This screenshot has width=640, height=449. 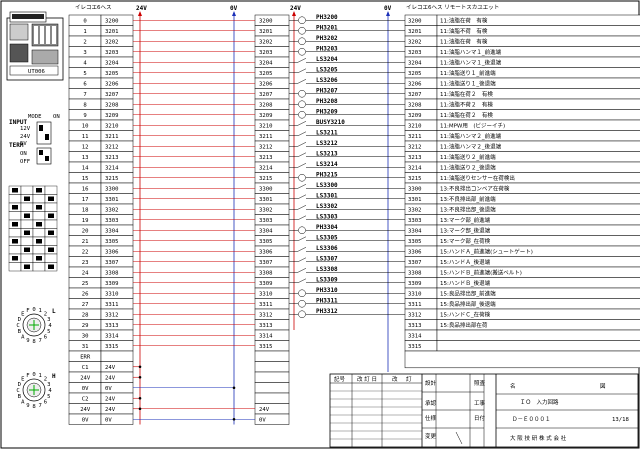 What do you see at coordinates (33, 228) in the screenshot?
I see `address-setting-grid` at bounding box center [33, 228].